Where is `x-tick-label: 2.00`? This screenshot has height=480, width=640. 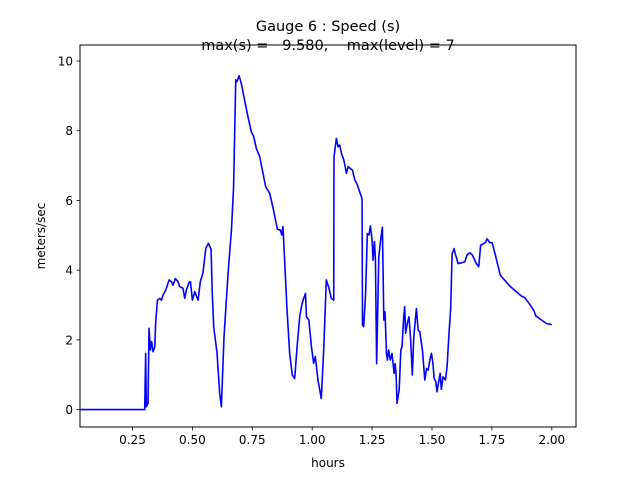 x-tick-label: 2.00 is located at coordinates (551, 440).